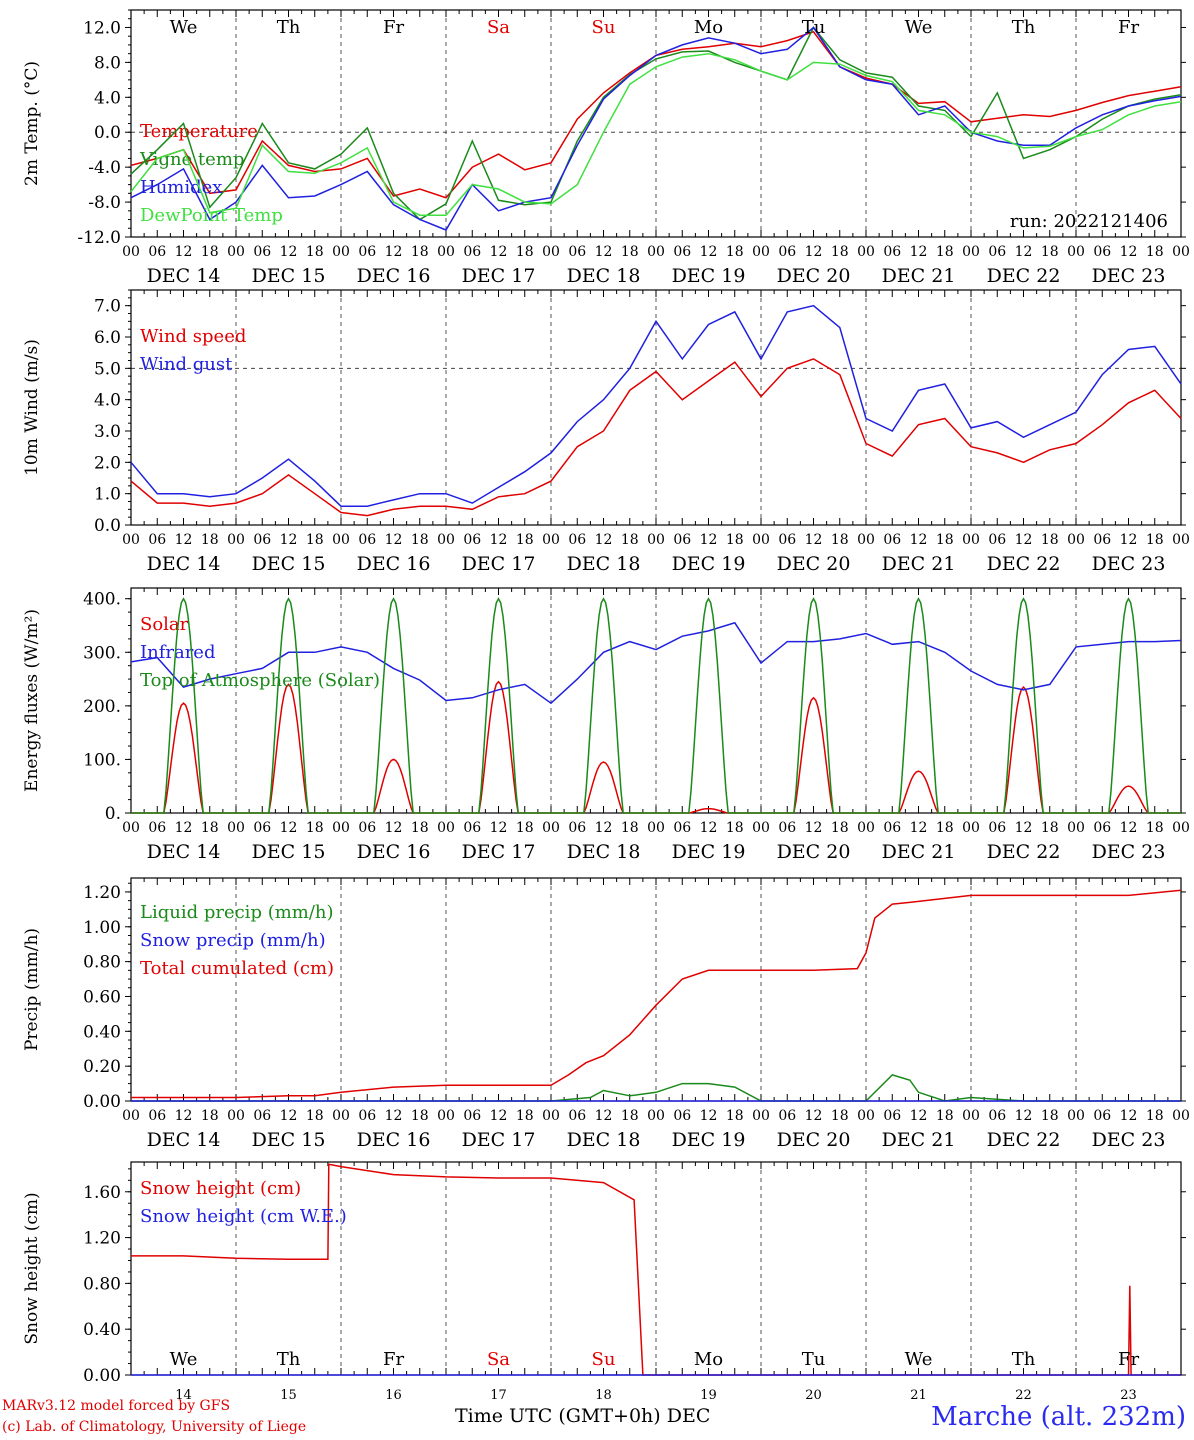  I want to click on date-label: DEC 18, so click(604, 564).